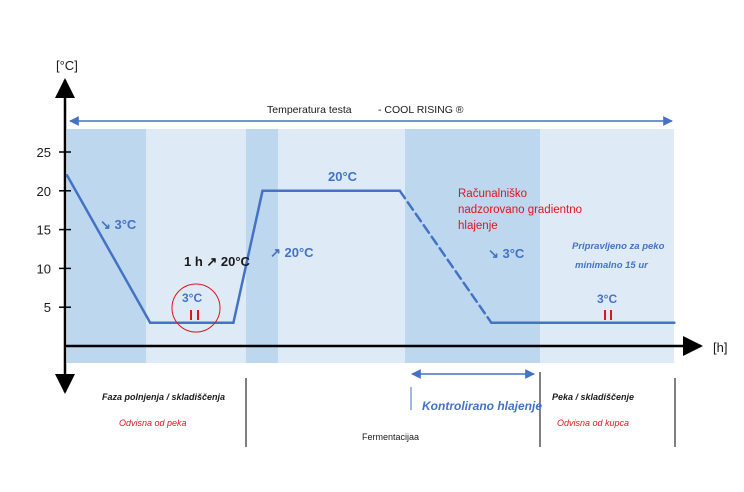 The height and width of the screenshot is (492, 744). What do you see at coordinates (118, 224) in the screenshot?
I see `annotation-cool-first: ↘ 3°C` at bounding box center [118, 224].